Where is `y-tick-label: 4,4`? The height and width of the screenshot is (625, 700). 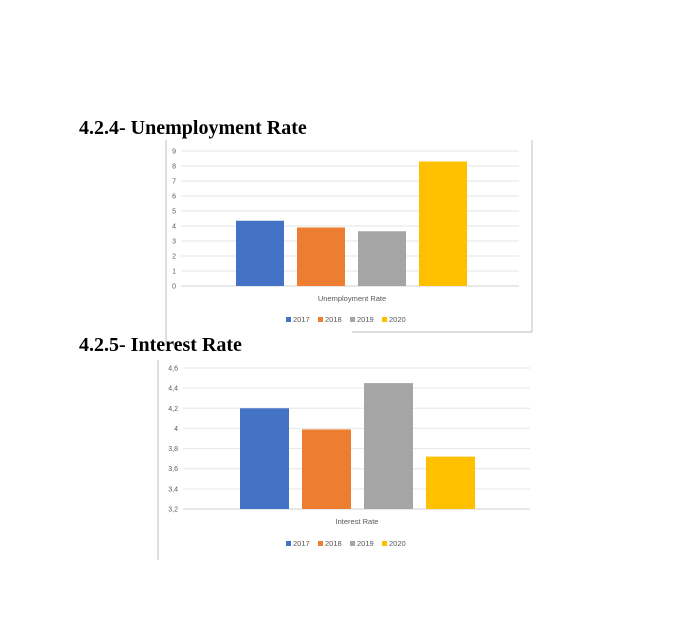 y-tick-label: 4,4 is located at coordinates (173, 389).